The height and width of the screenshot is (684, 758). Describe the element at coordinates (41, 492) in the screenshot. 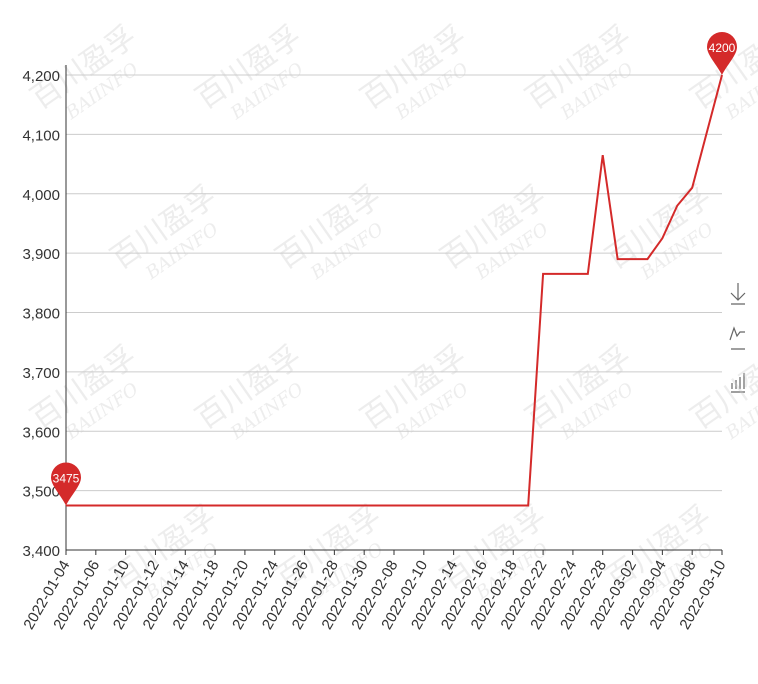

I see `y-tick-label: 3,500` at that location.